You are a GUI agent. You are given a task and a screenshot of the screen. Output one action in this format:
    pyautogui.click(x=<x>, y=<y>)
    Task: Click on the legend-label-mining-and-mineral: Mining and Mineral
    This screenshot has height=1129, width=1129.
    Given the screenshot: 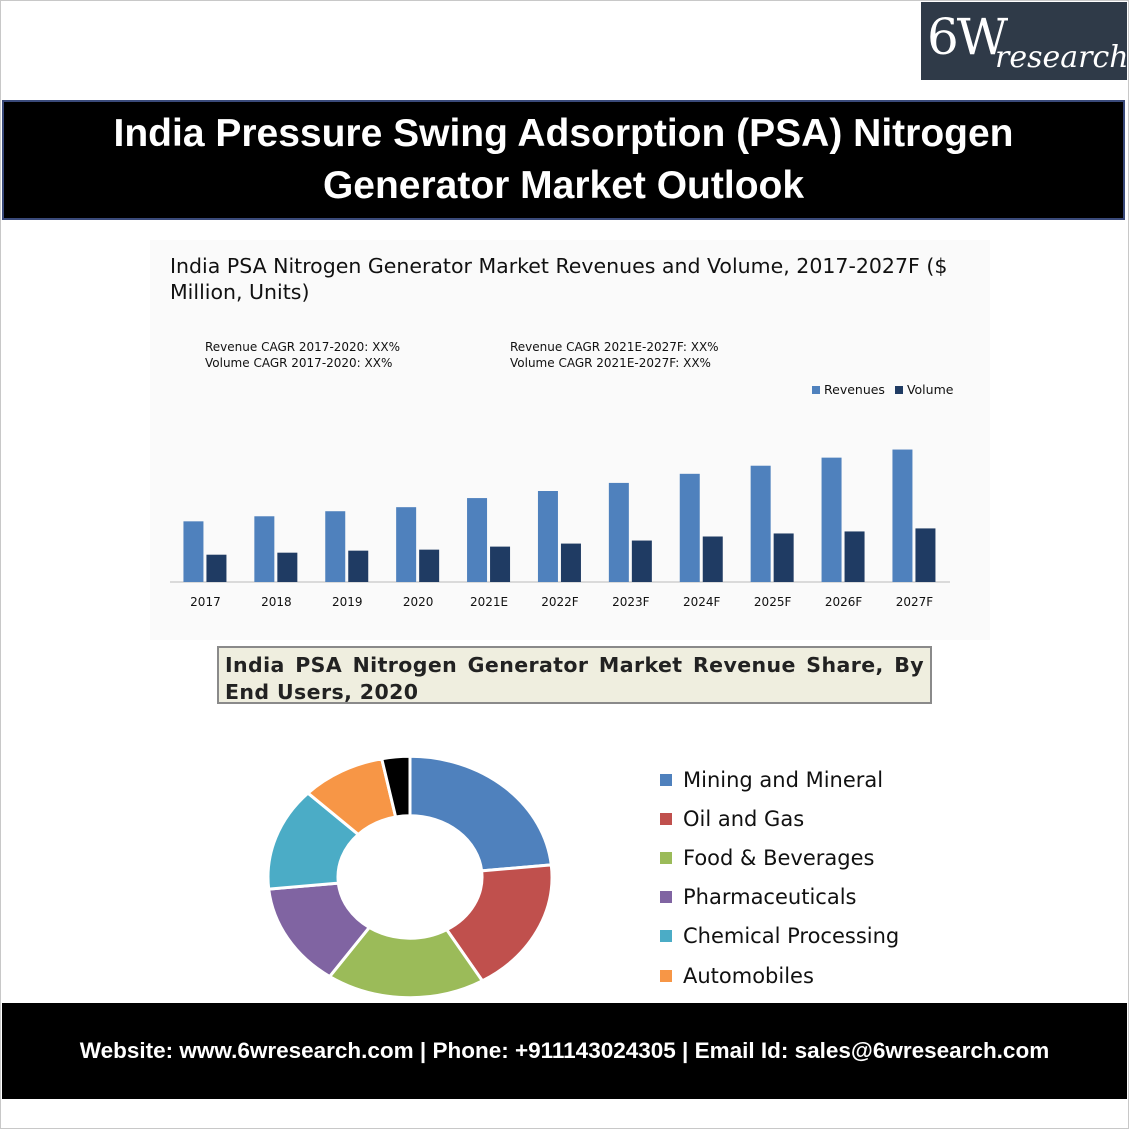 What is the action you would take?
    pyautogui.click(x=783, y=779)
    